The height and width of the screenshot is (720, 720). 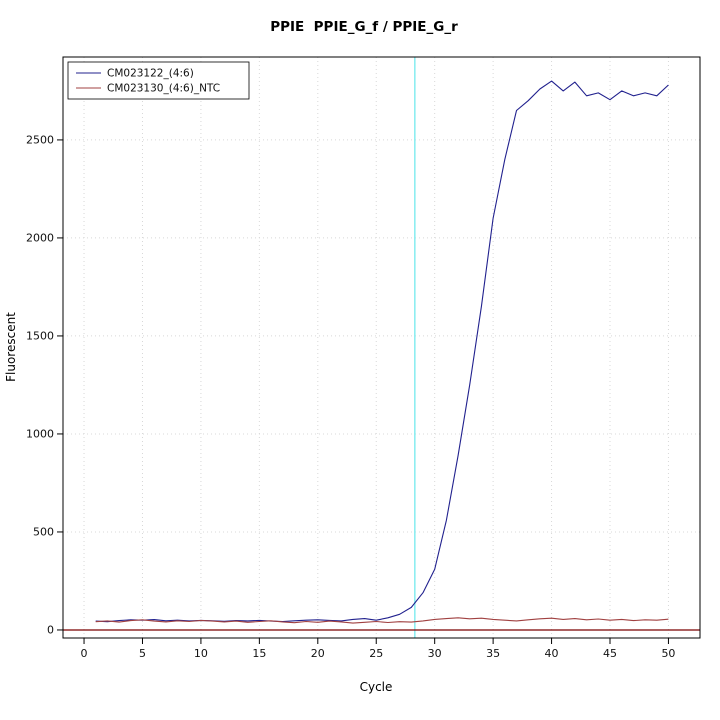 I want to click on y-tick-label: 2500, so click(x=40, y=139).